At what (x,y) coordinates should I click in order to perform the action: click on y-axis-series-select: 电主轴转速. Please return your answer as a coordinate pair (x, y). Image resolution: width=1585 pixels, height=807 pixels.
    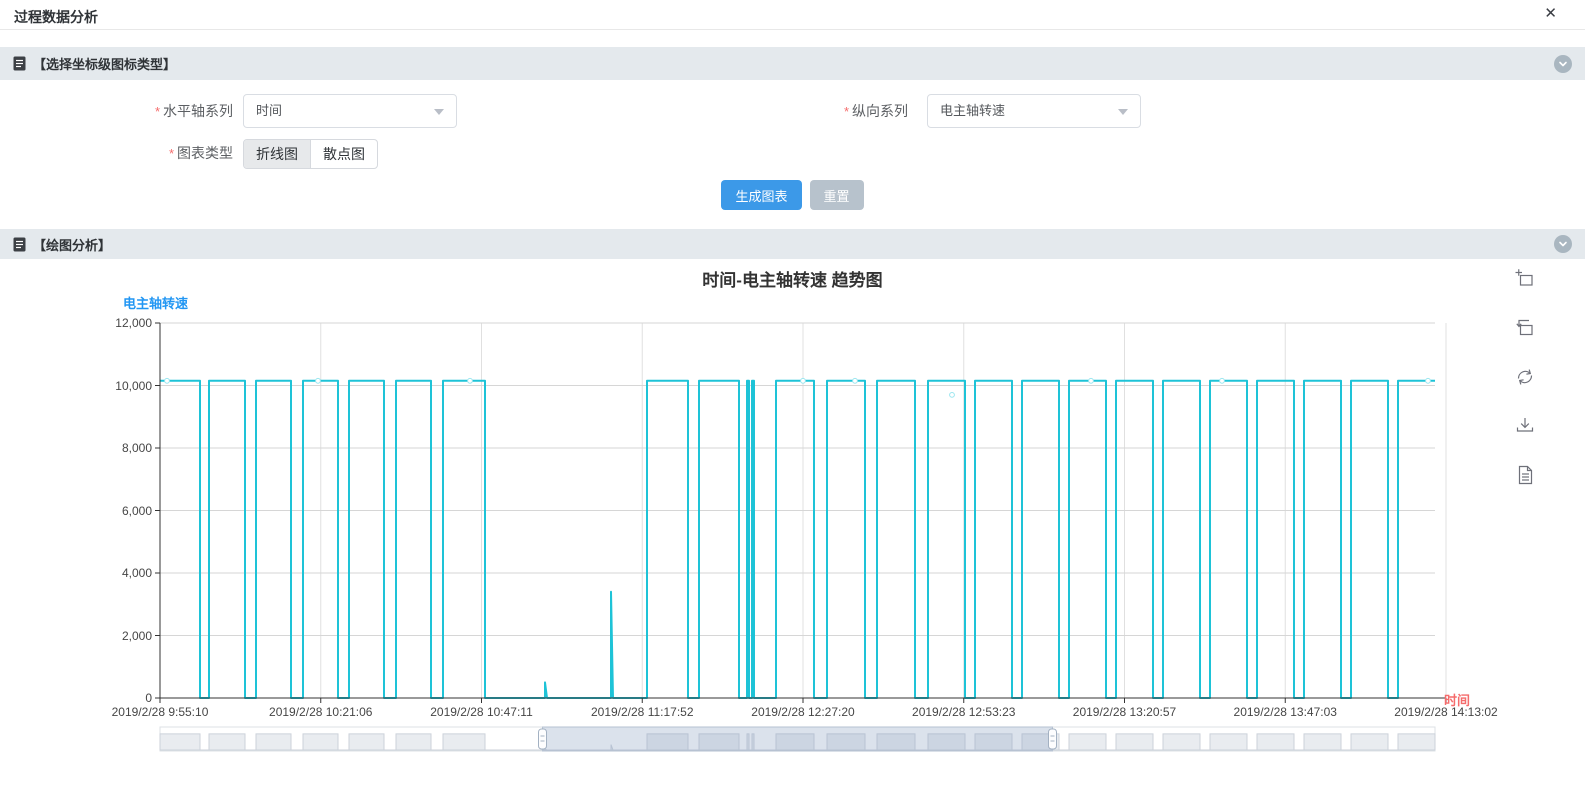
    Looking at the image, I should click on (1034, 111).